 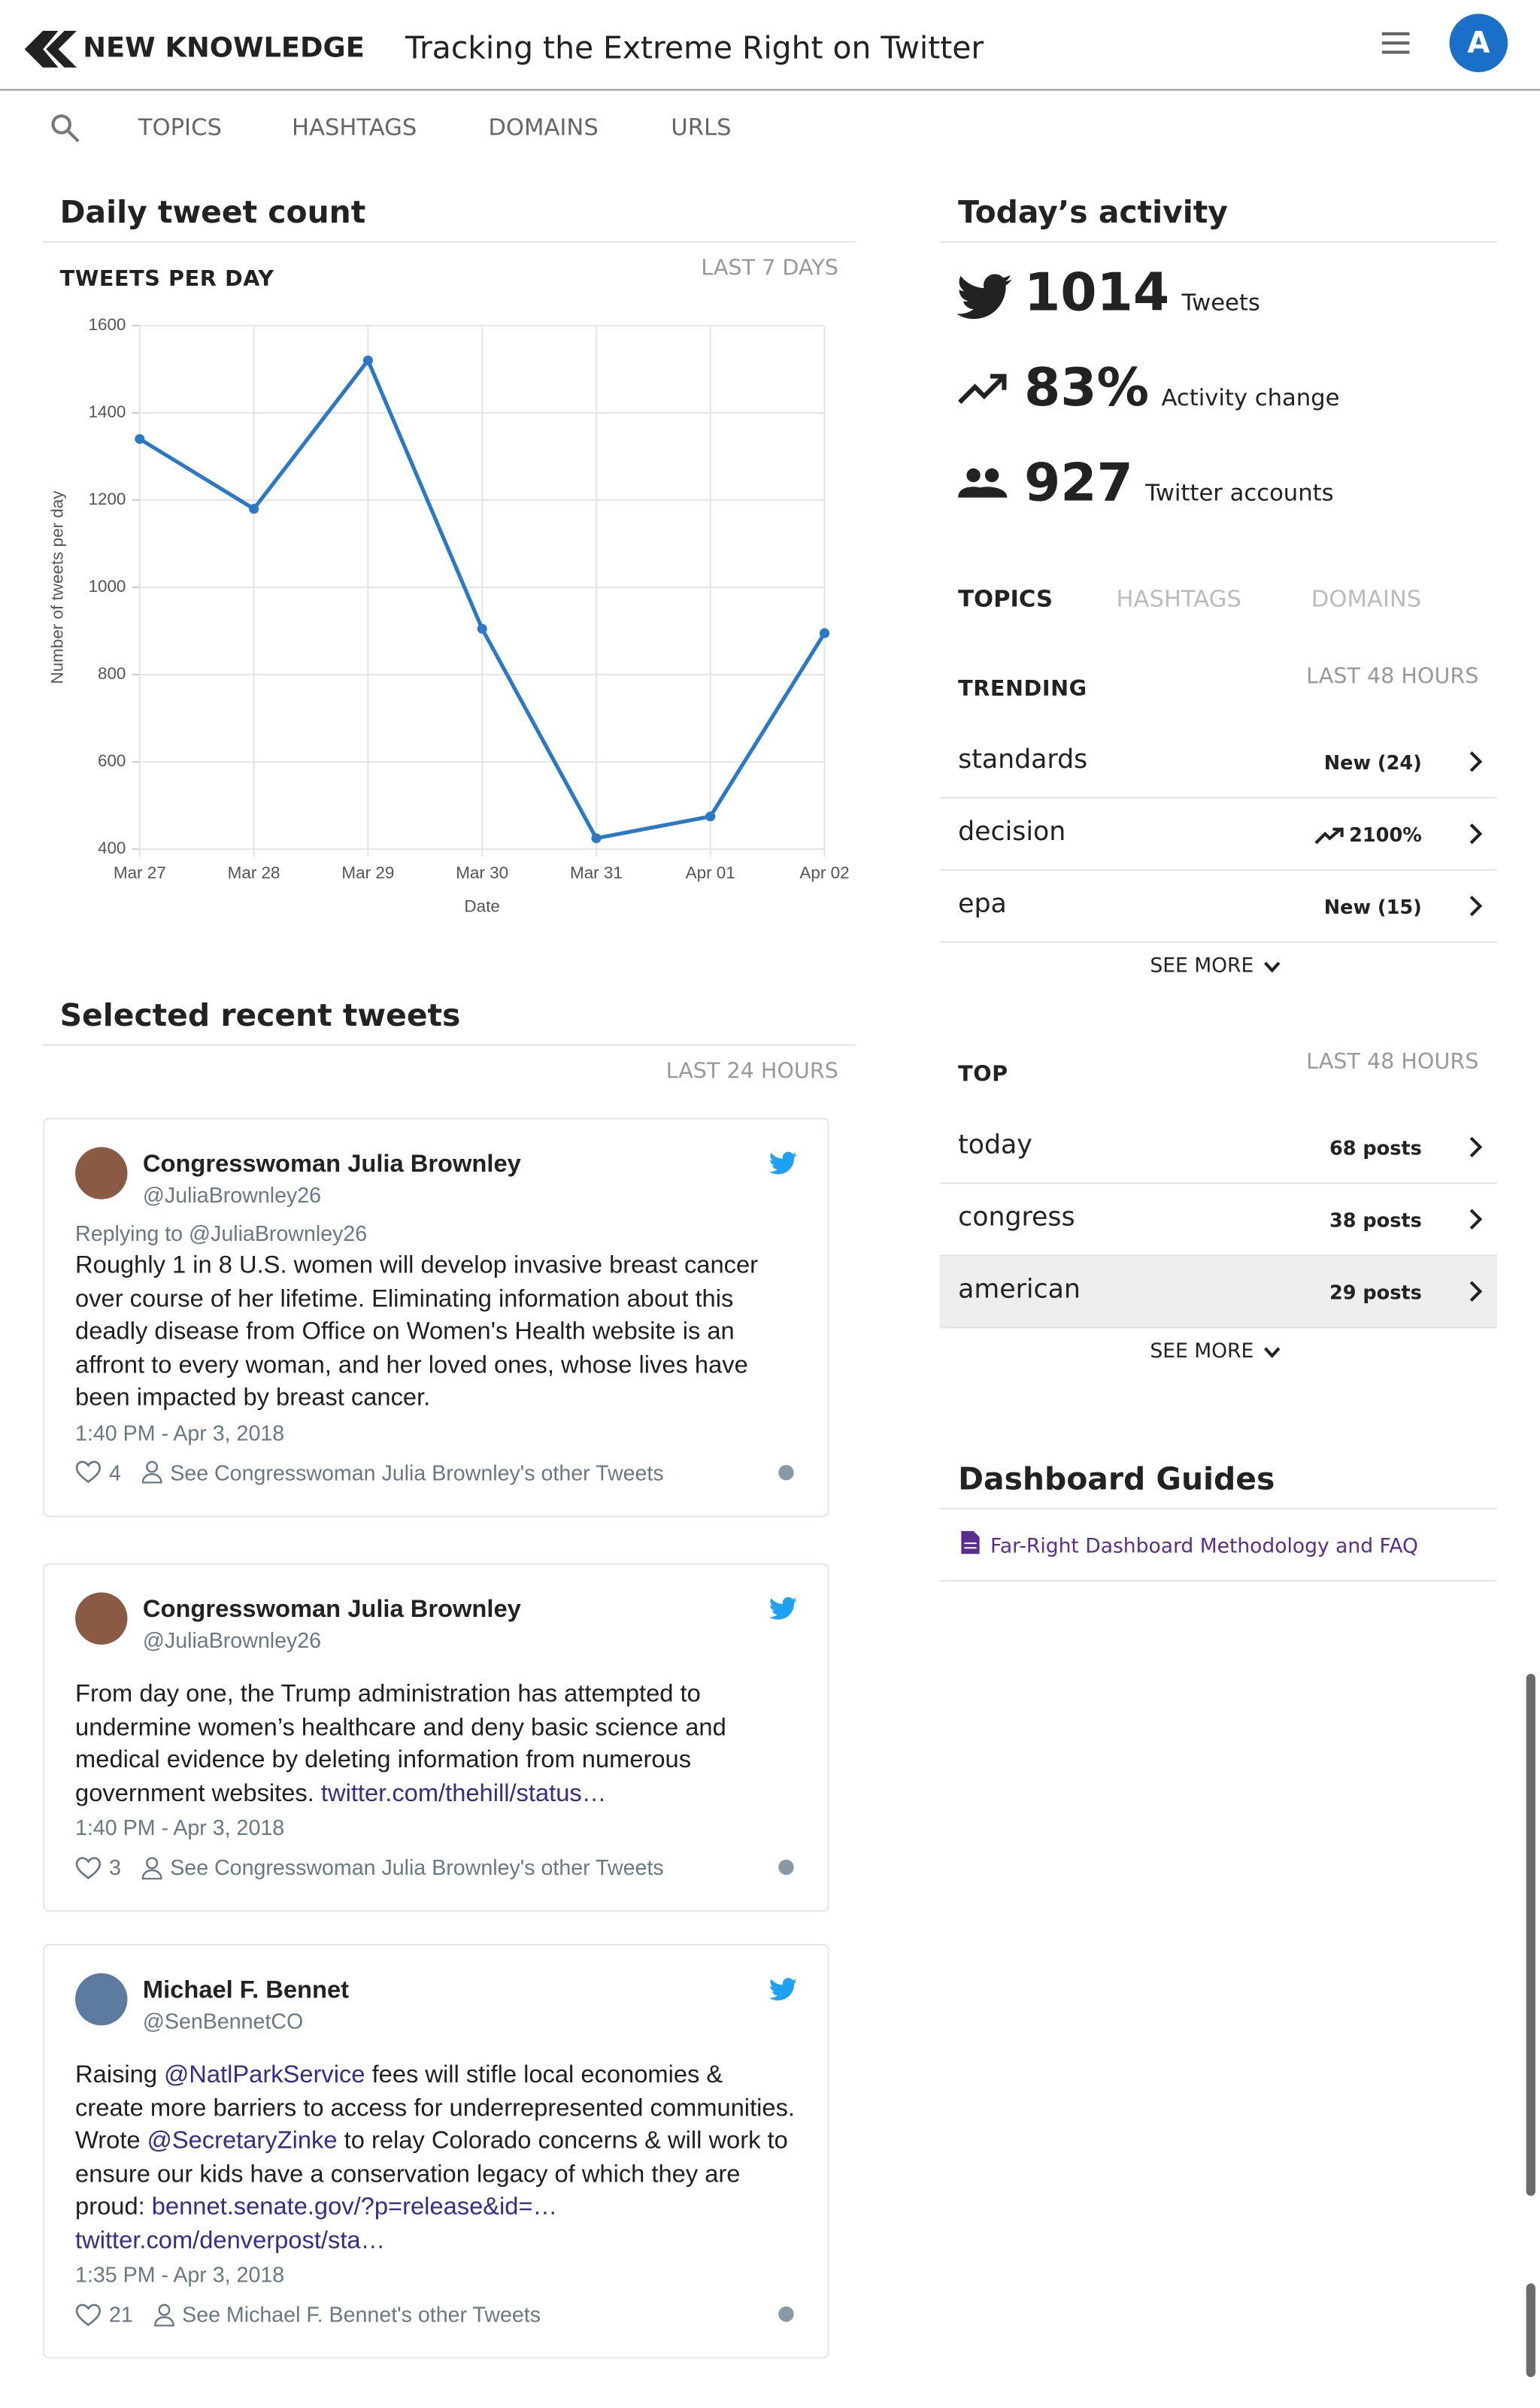 I want to click on y-tick-label: 1200, so click(x=107, y=499).